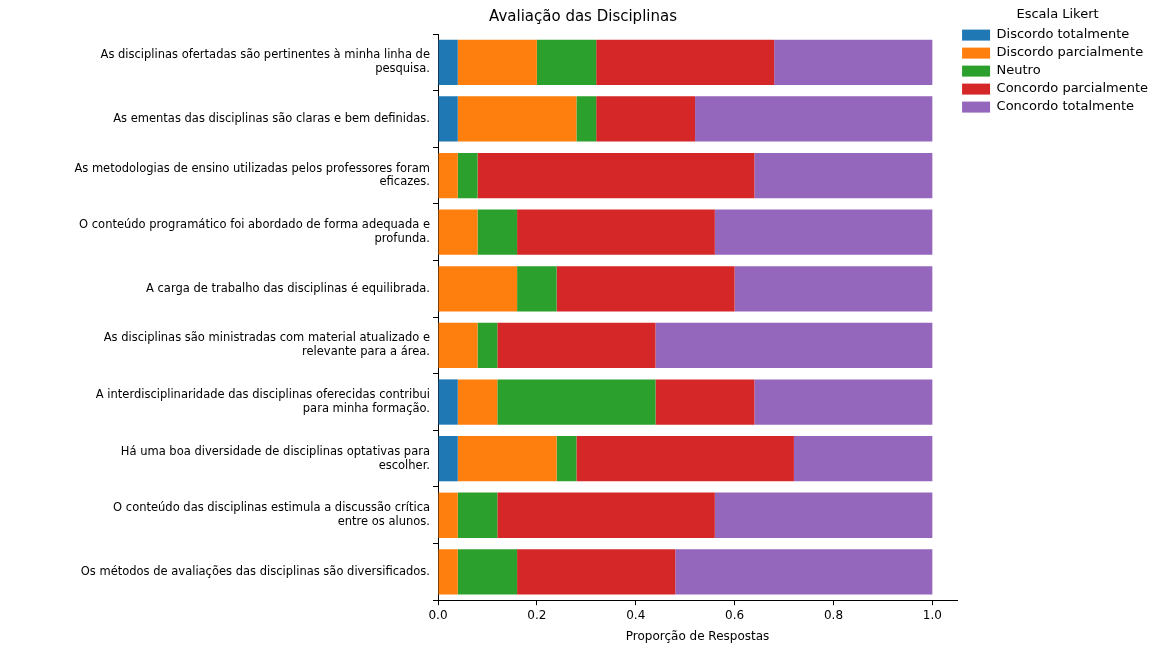  I want to click on x-tick-label: 0.2, so click(537, 614).